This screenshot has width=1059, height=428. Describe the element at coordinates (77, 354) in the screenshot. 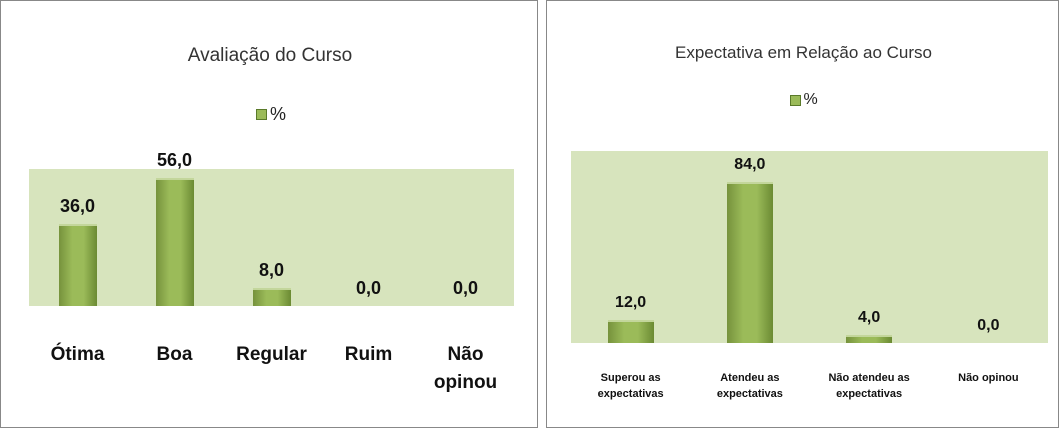

I see `x-tick-label: Ótima` at that location.